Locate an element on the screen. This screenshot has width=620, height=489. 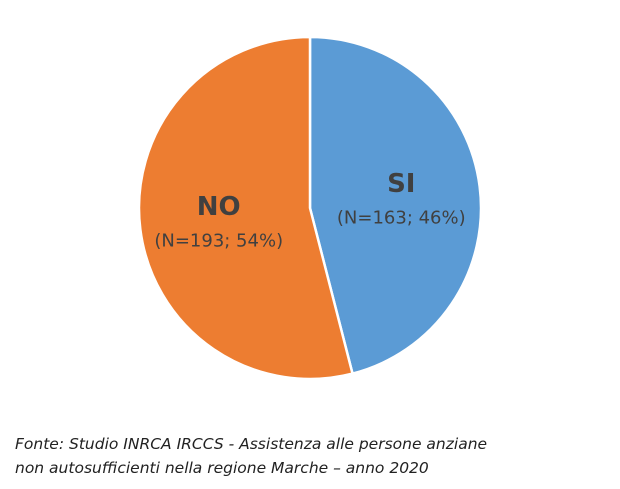
slice-category: NO is located at coordinates (219, 207).